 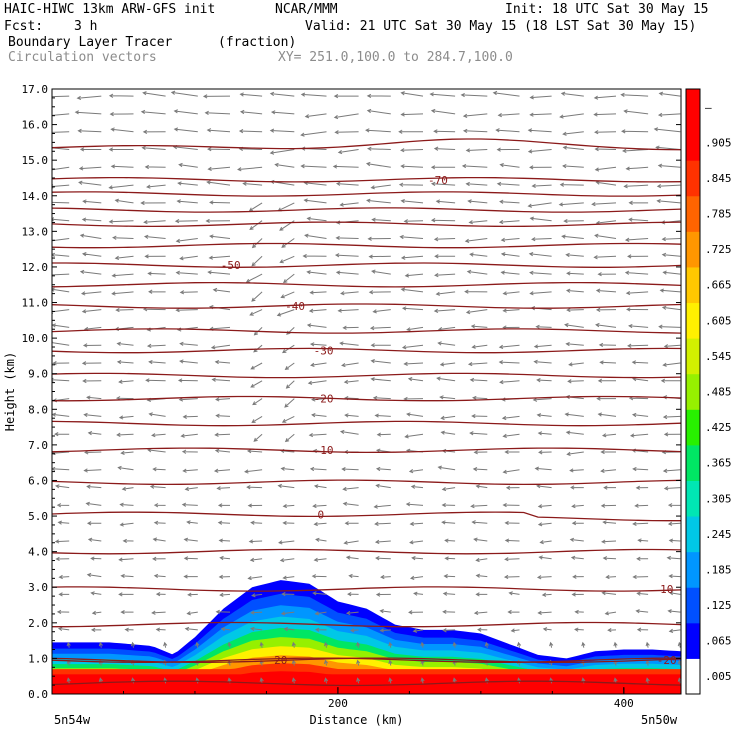 What do you see at coordinates (718, 285) in the screenshot?
I see `colorbar-label: .665` at bounding box center [718, 285].